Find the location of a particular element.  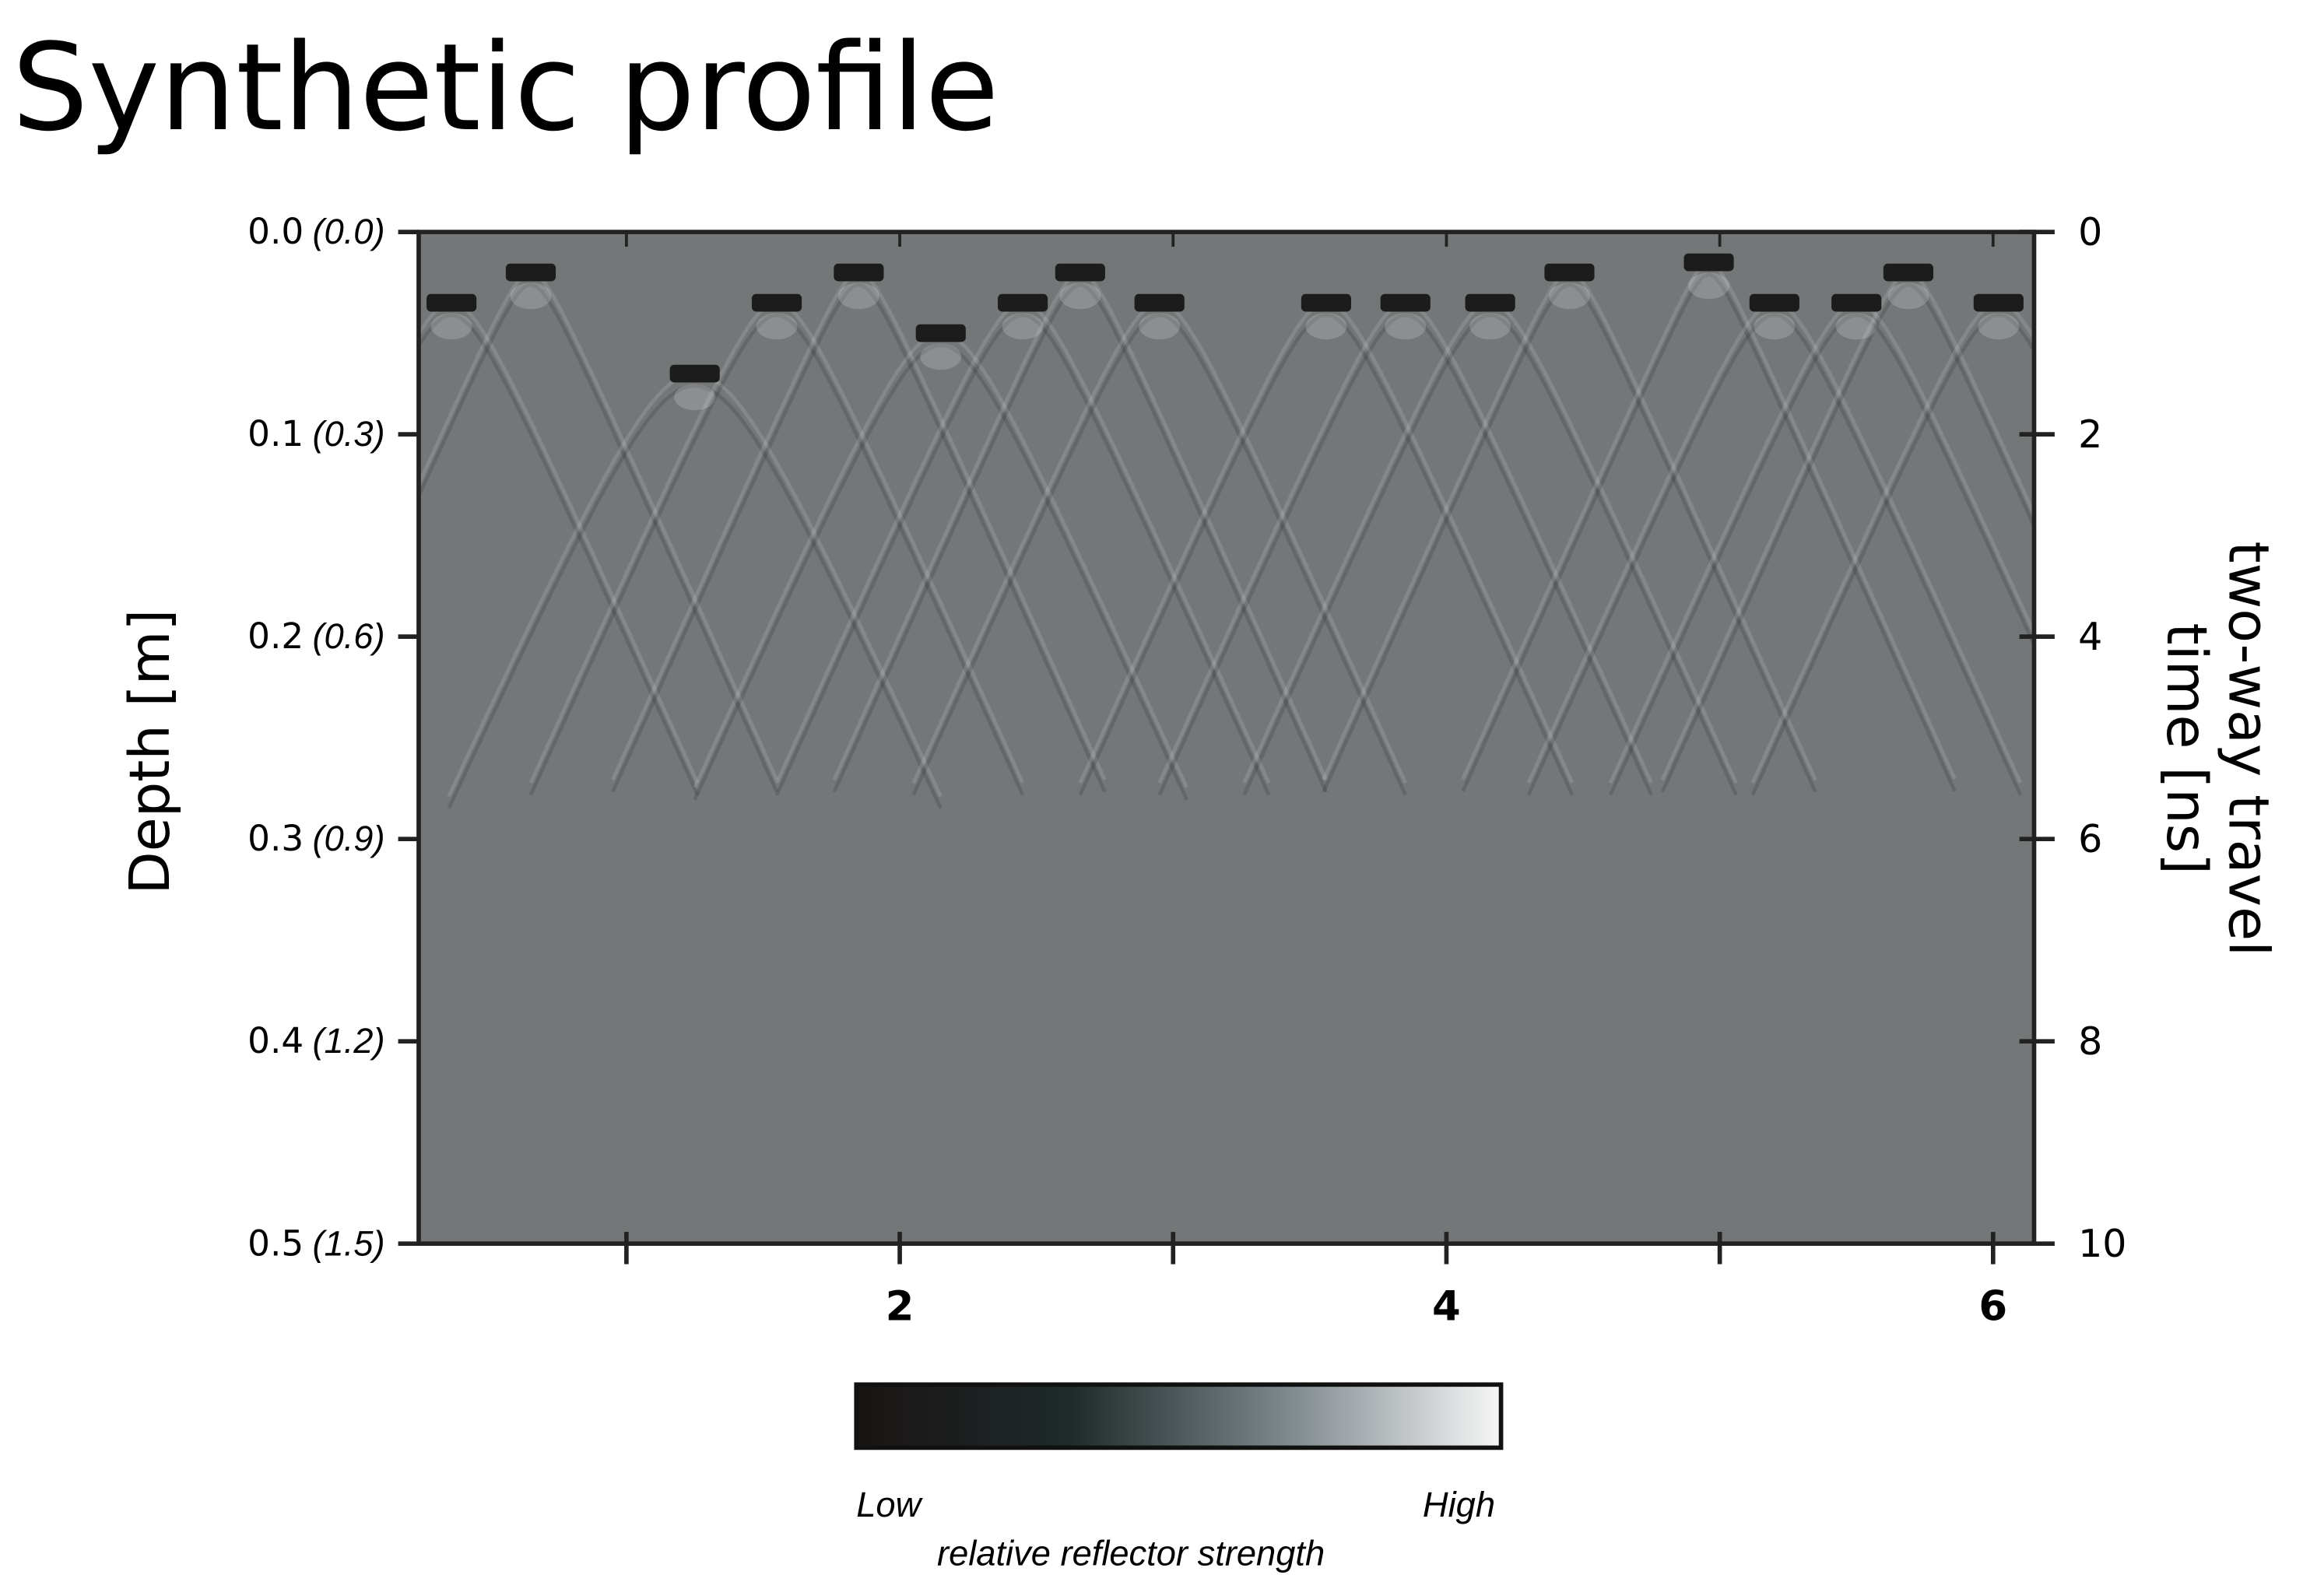

y-tick-label-main: 0.4 is located at coordinates (276, 1041).